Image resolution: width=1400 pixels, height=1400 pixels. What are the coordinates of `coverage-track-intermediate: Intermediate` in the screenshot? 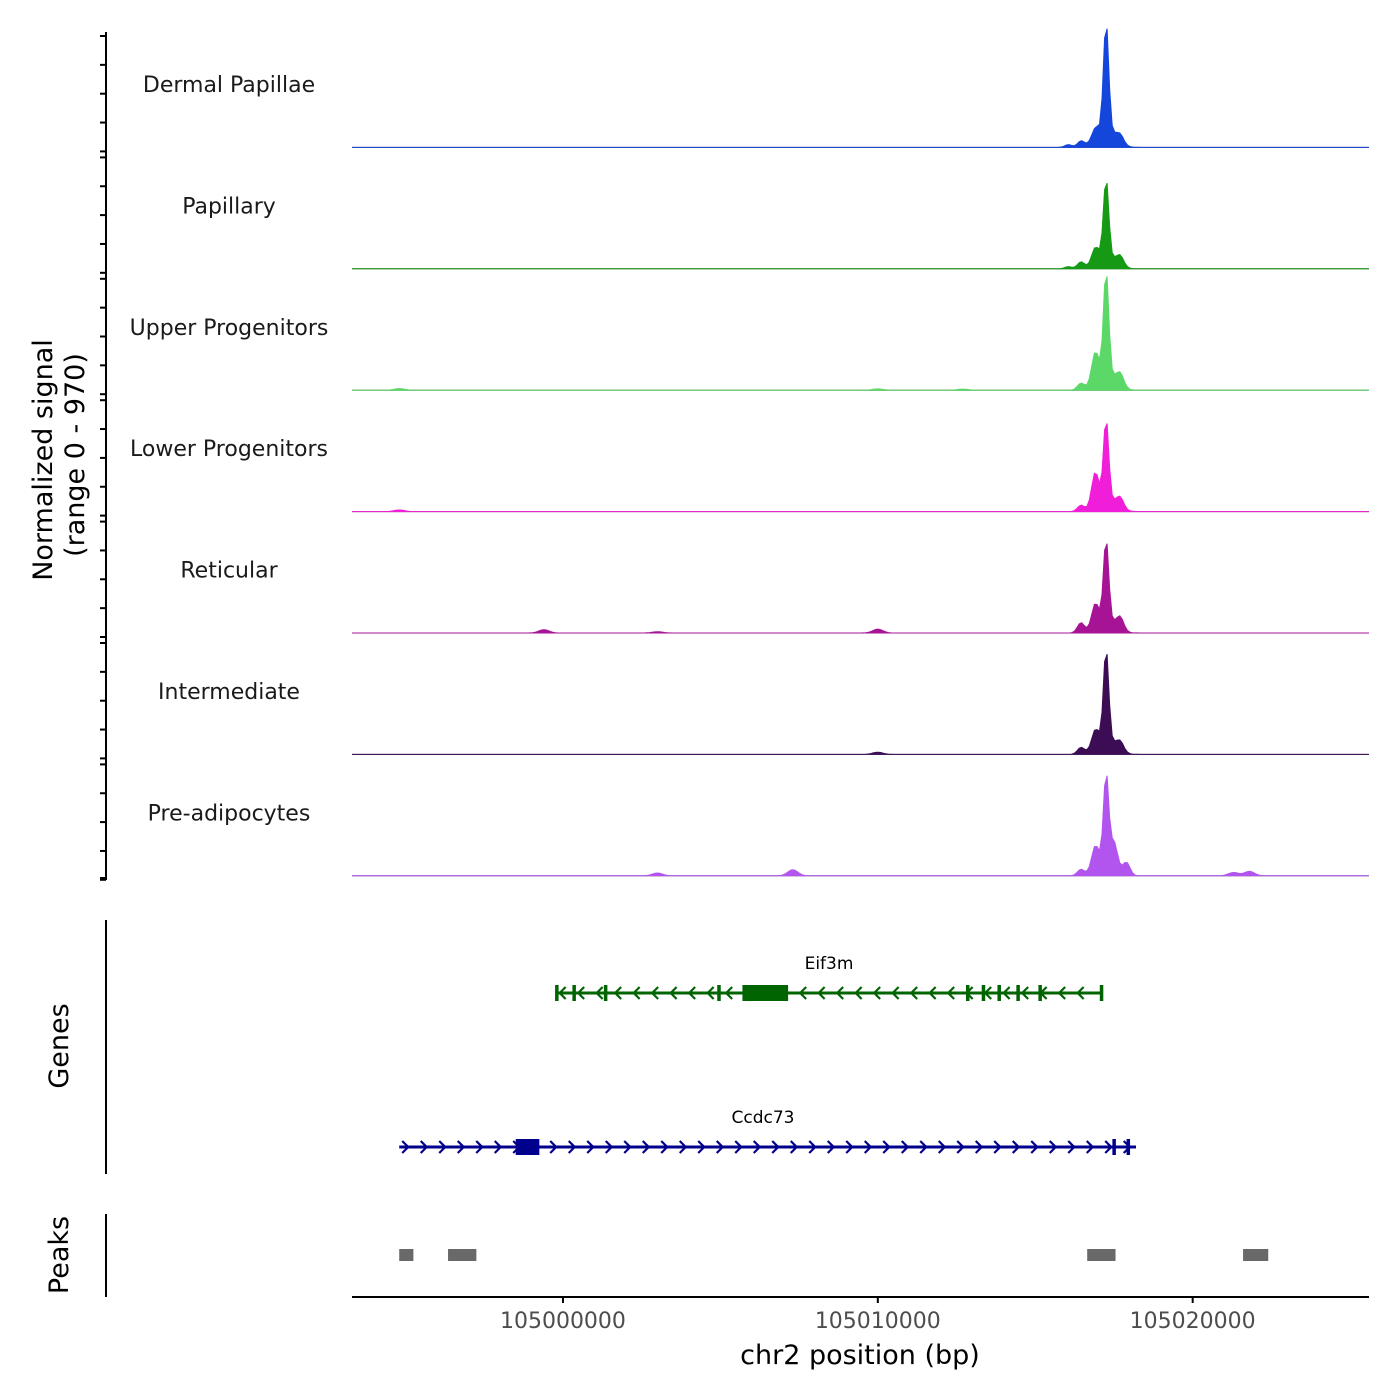 It's located at (763, 704).